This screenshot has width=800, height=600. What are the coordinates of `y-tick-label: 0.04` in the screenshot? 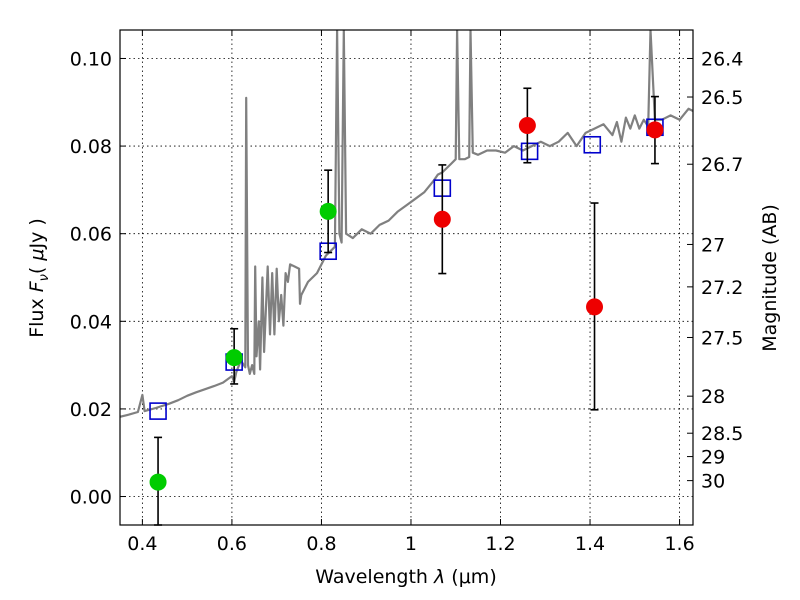 It's located at (91, 322).